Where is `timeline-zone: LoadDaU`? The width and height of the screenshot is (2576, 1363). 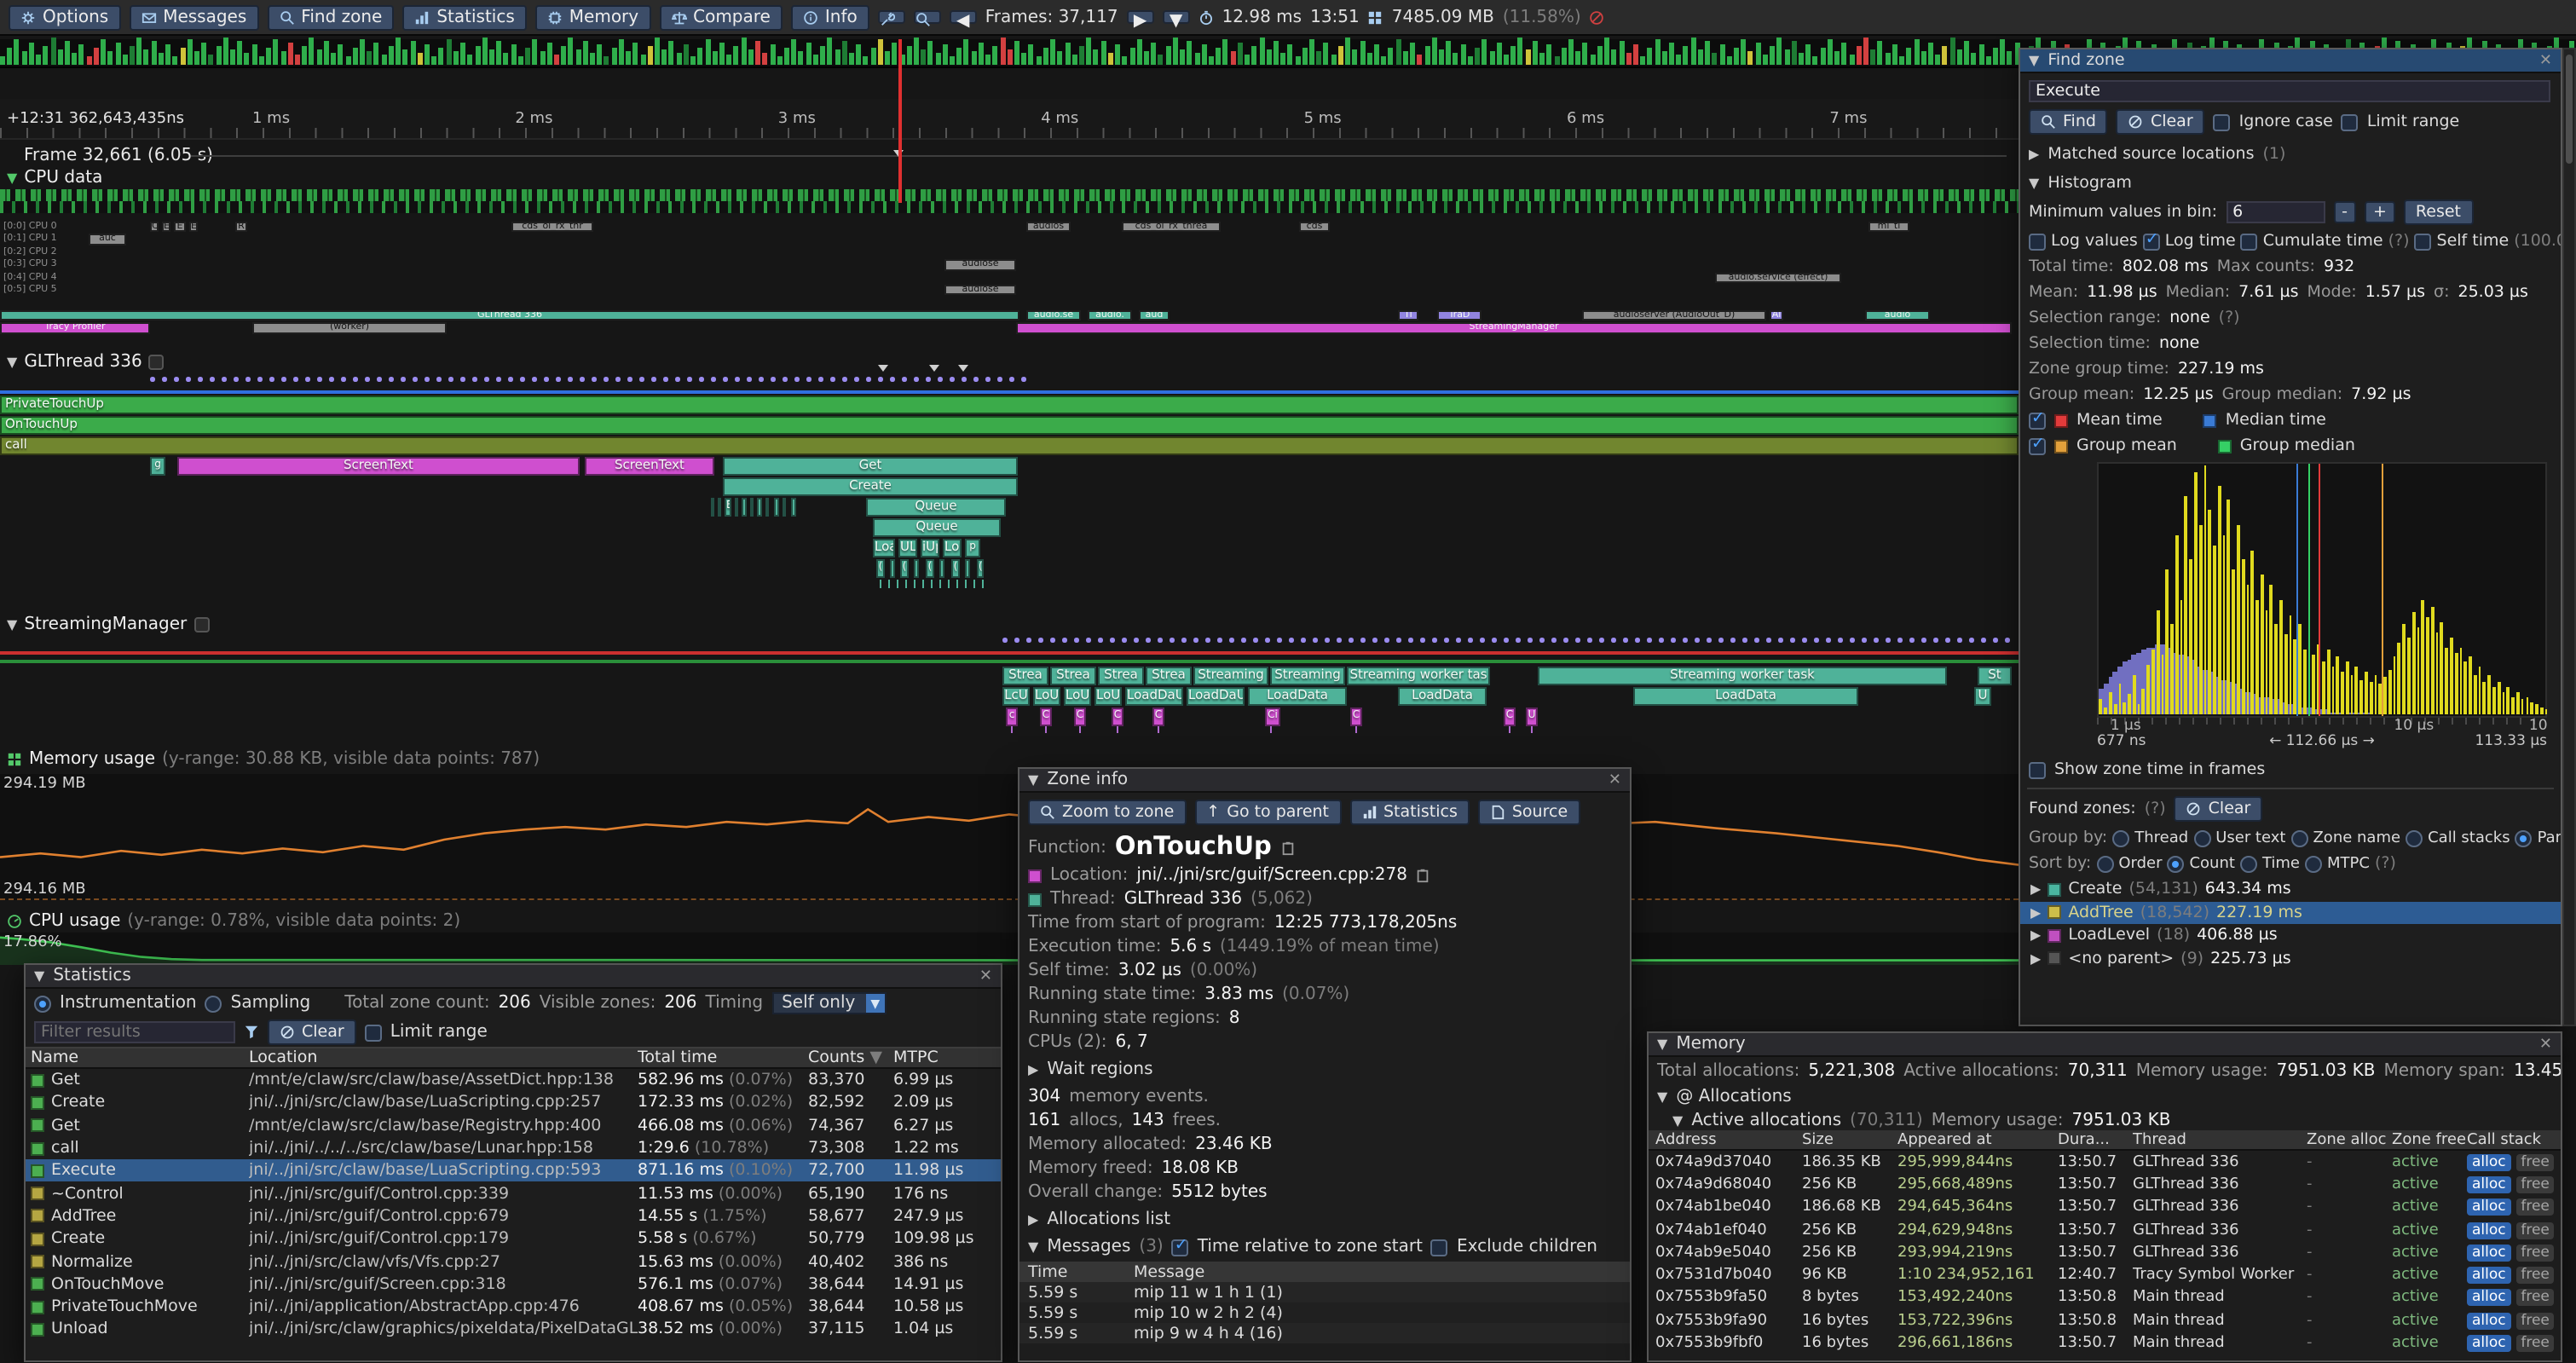 timeline-zone: LoadDaU is located at coordinates (1154, 696).